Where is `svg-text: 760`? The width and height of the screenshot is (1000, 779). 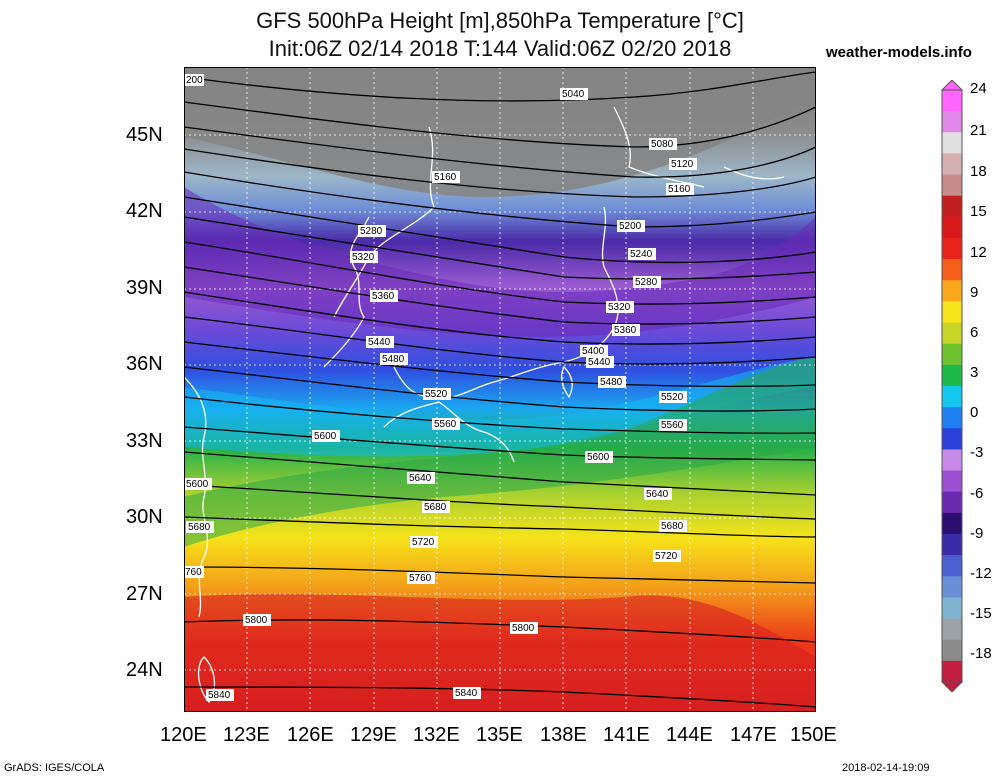 svg-text: 760 is located at coordinates (193, 572).